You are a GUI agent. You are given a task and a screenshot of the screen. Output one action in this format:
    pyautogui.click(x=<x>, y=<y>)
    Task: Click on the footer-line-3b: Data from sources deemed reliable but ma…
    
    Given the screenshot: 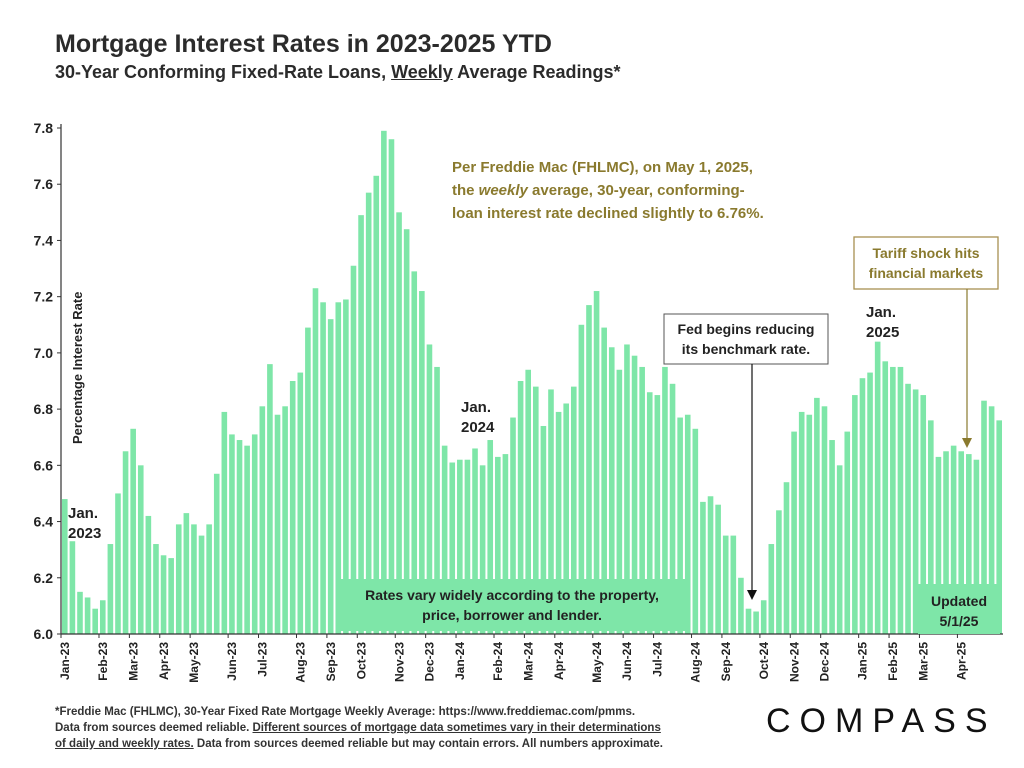 What is the action you would take?
    pyautogui.click(x=428, y=744)
    